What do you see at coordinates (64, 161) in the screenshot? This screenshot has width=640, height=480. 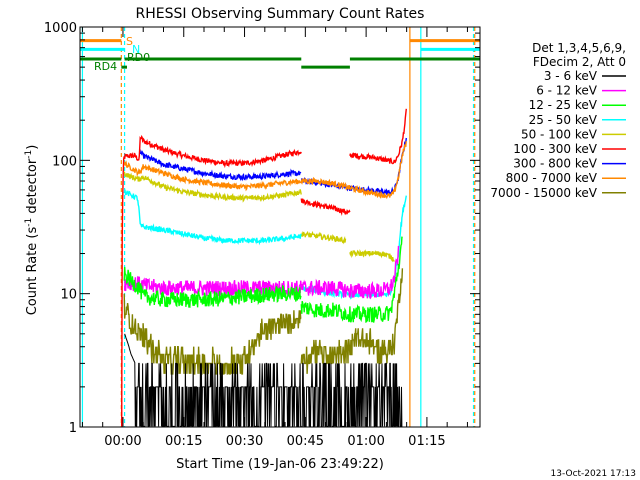 I see `y-tick-label-2: 100` at bounding box center [64, 161].